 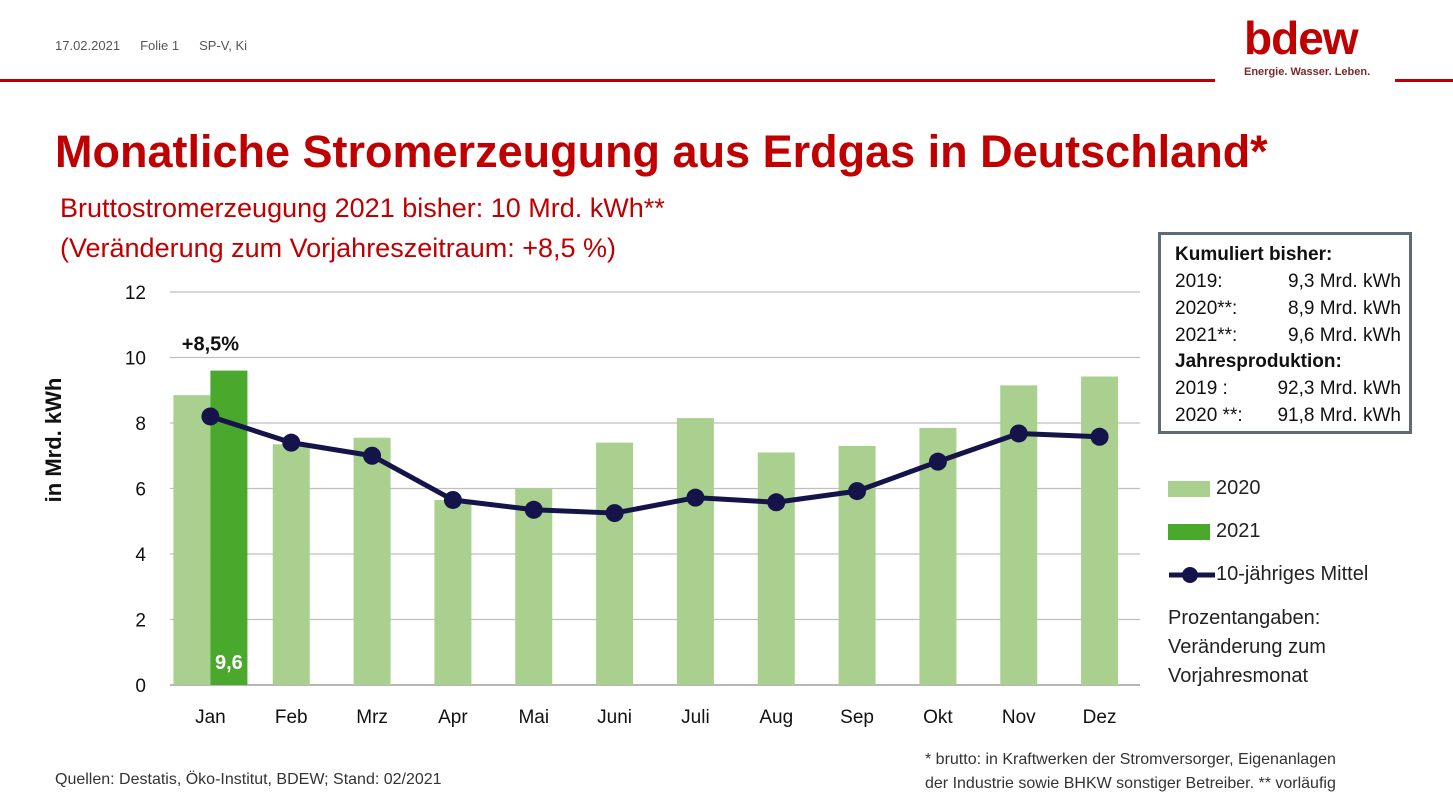 I want to click on x-tick-label: Mai, so click(x=533, y=717).